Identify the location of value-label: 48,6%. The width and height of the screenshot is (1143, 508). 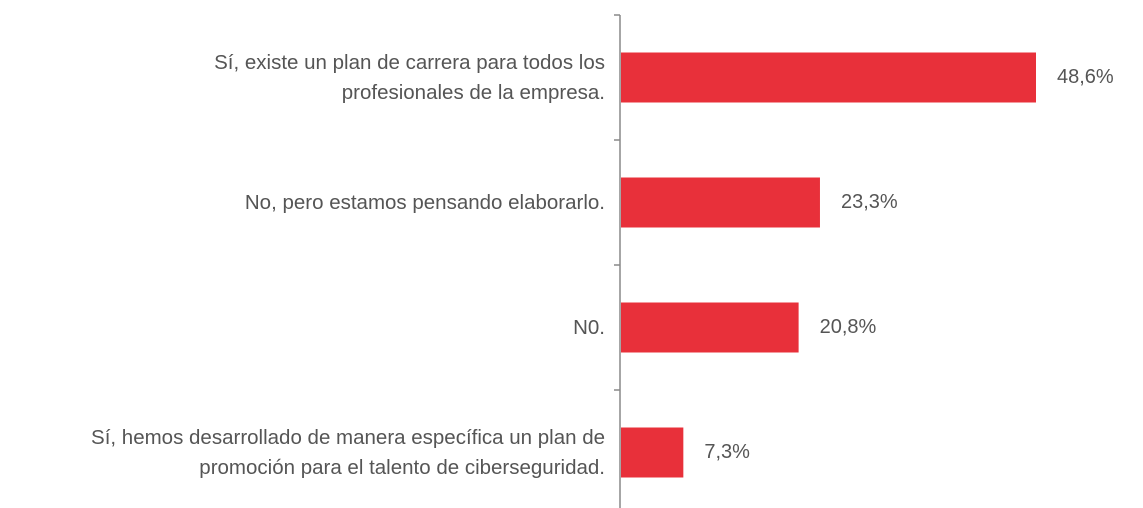
(1085, 77).